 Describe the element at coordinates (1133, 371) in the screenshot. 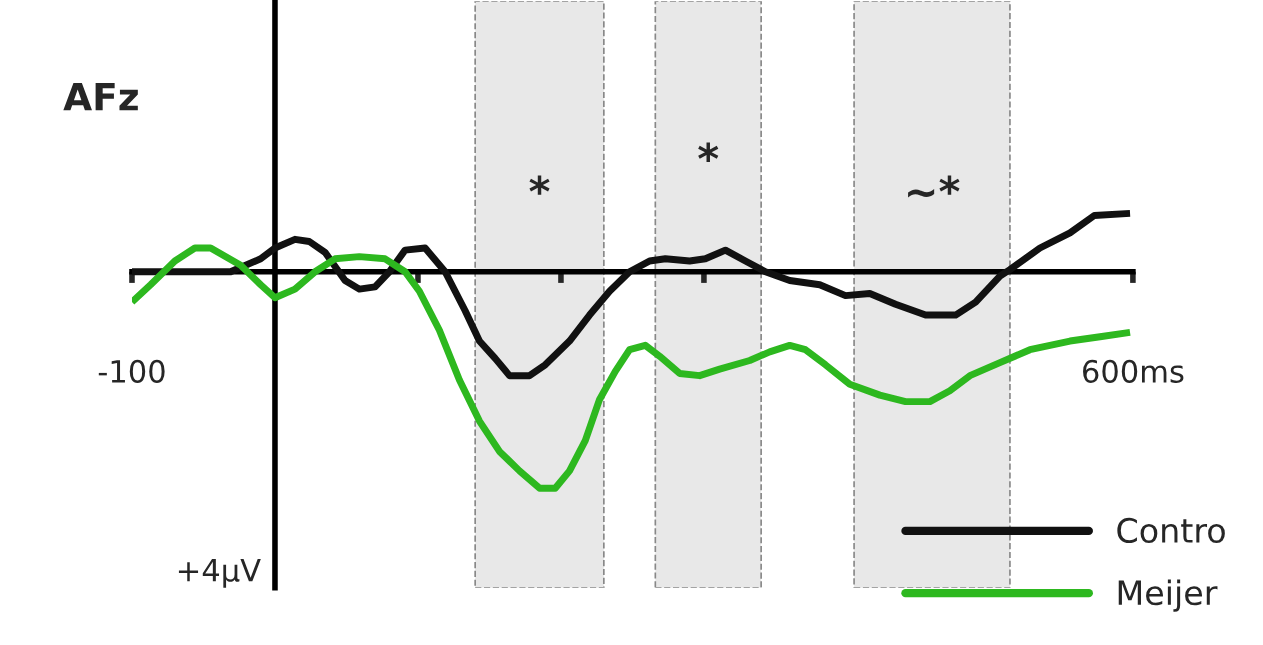

I see `x-tick-label: 600ms` at that location.